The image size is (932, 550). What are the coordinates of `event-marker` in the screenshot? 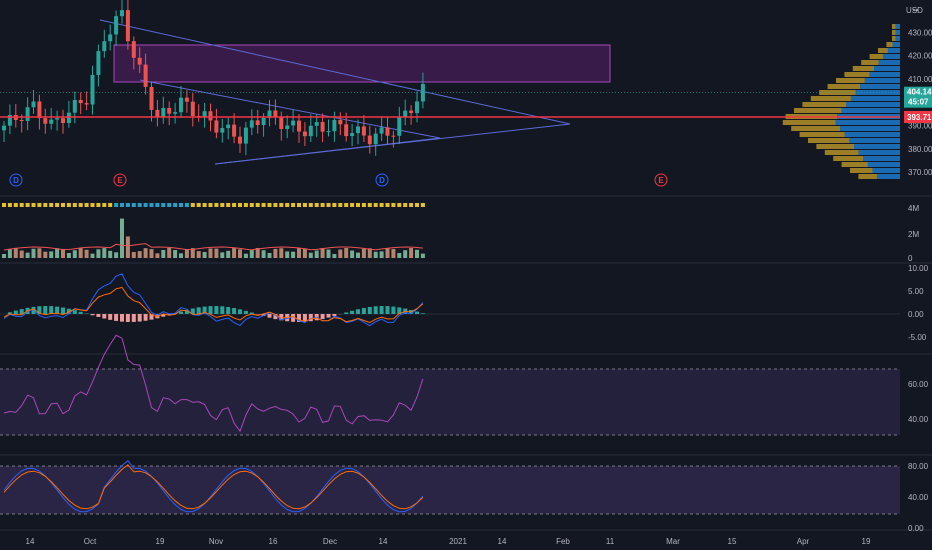 It's located at (382, 180).